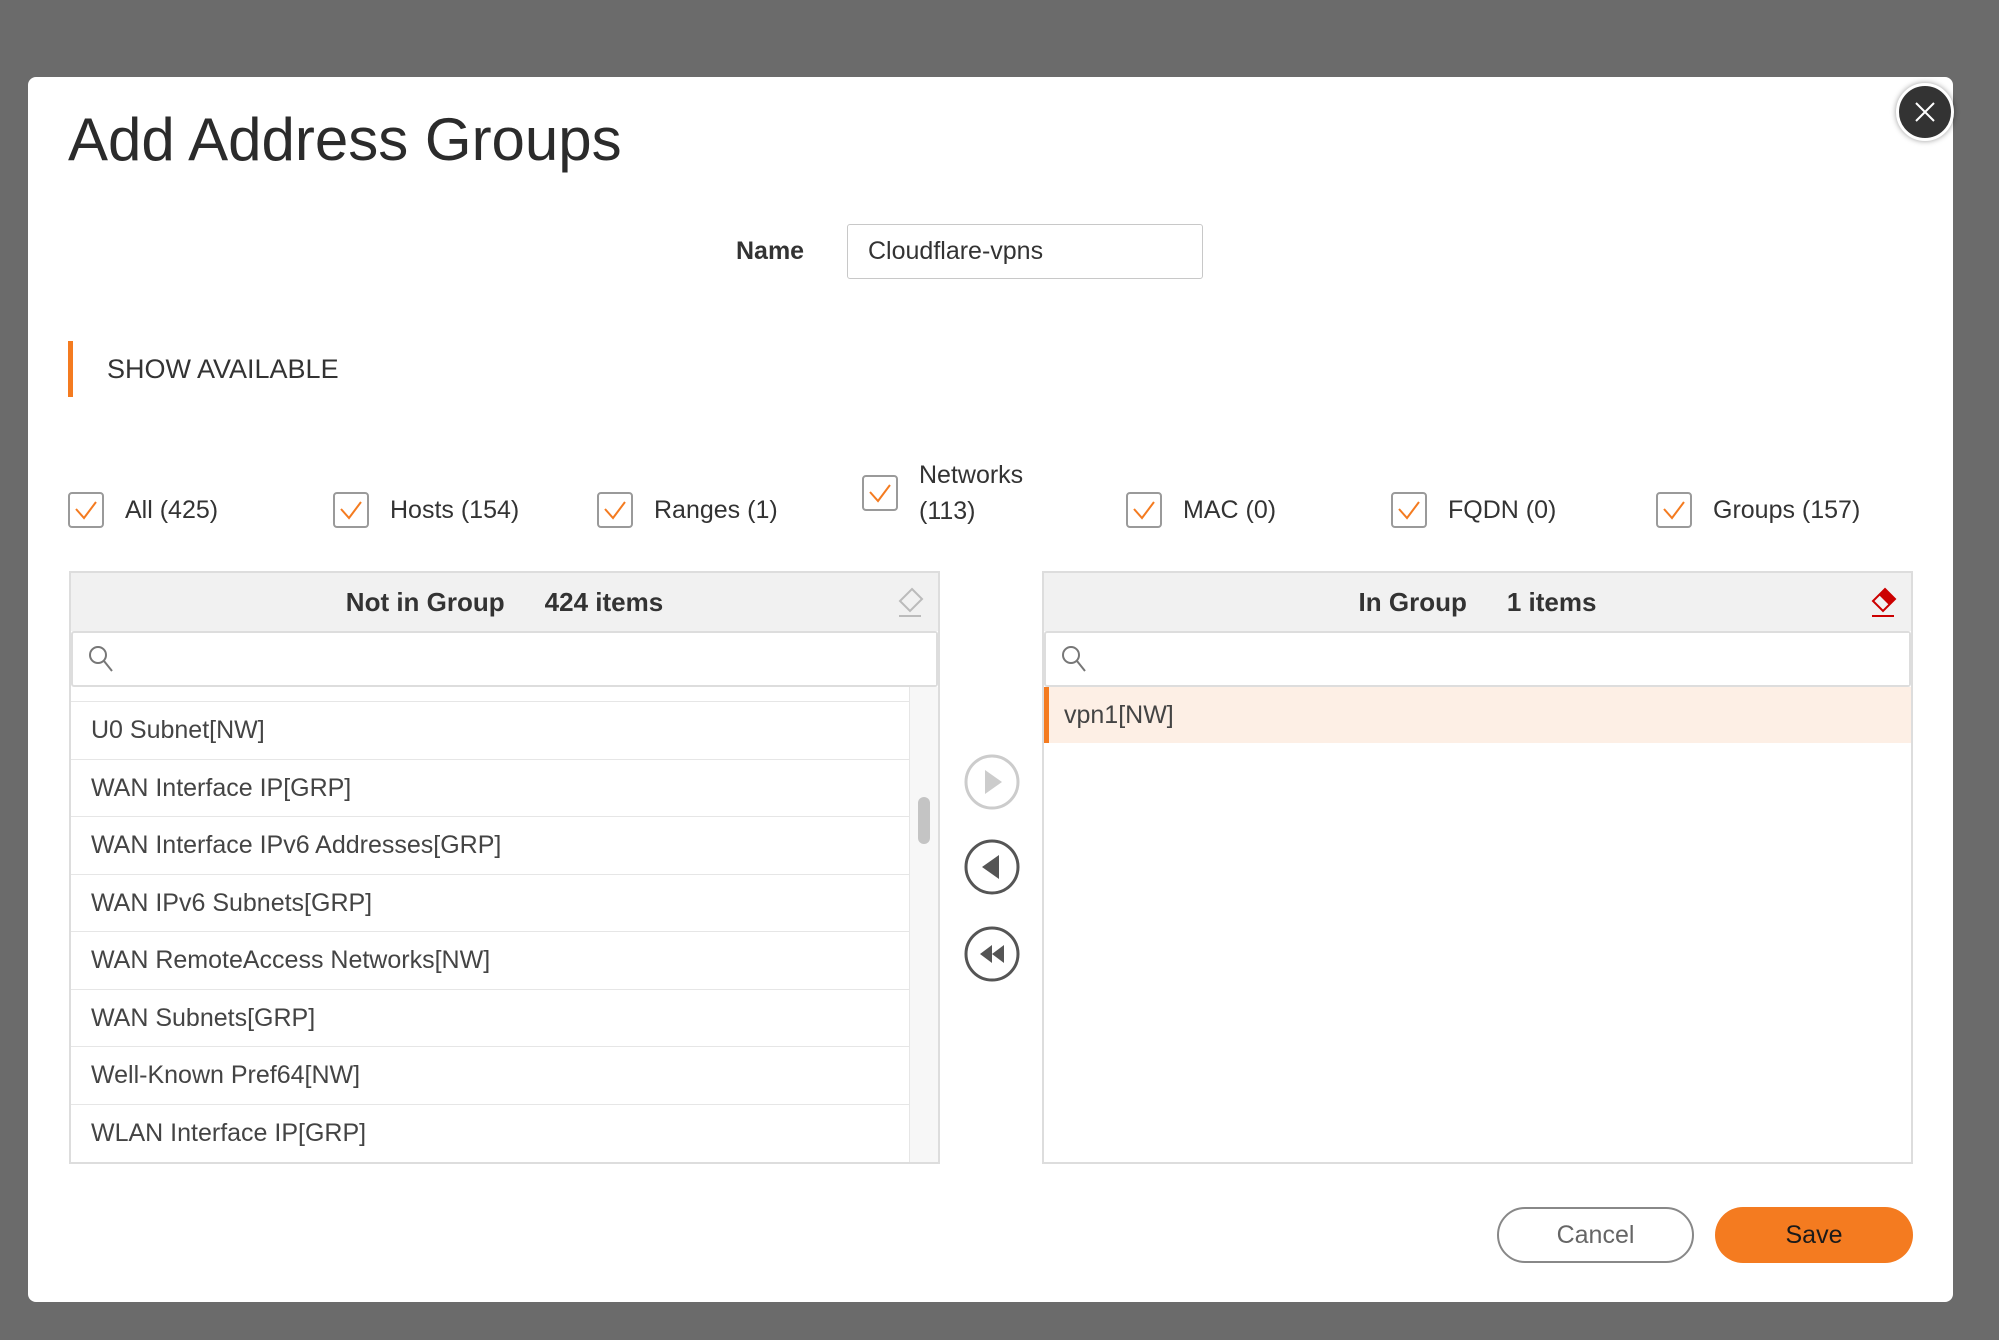  I want to click on filter-ranges-checkbox: Ranges (1), so click(687, 510).